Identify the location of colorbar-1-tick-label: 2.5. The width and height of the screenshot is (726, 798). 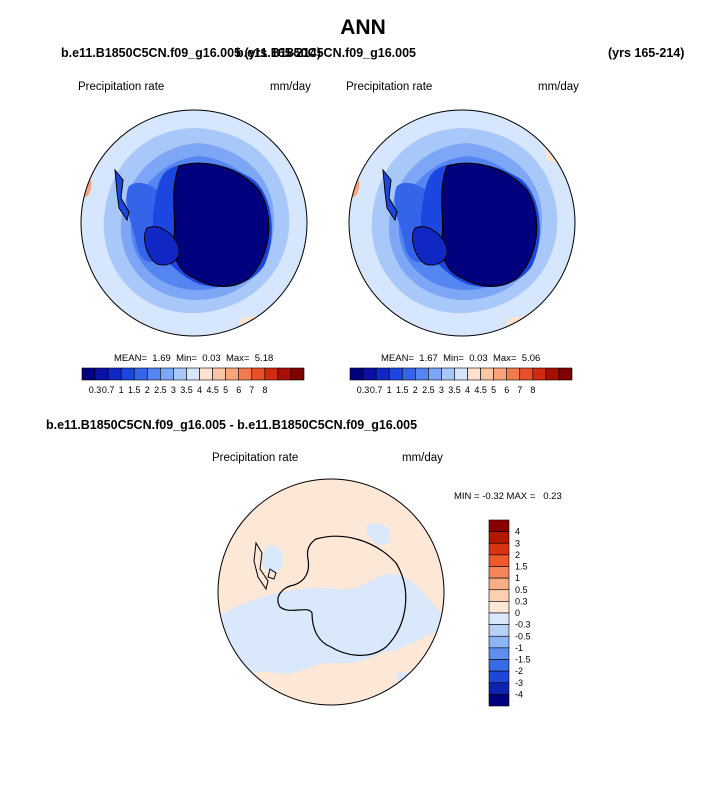
(160, 390).